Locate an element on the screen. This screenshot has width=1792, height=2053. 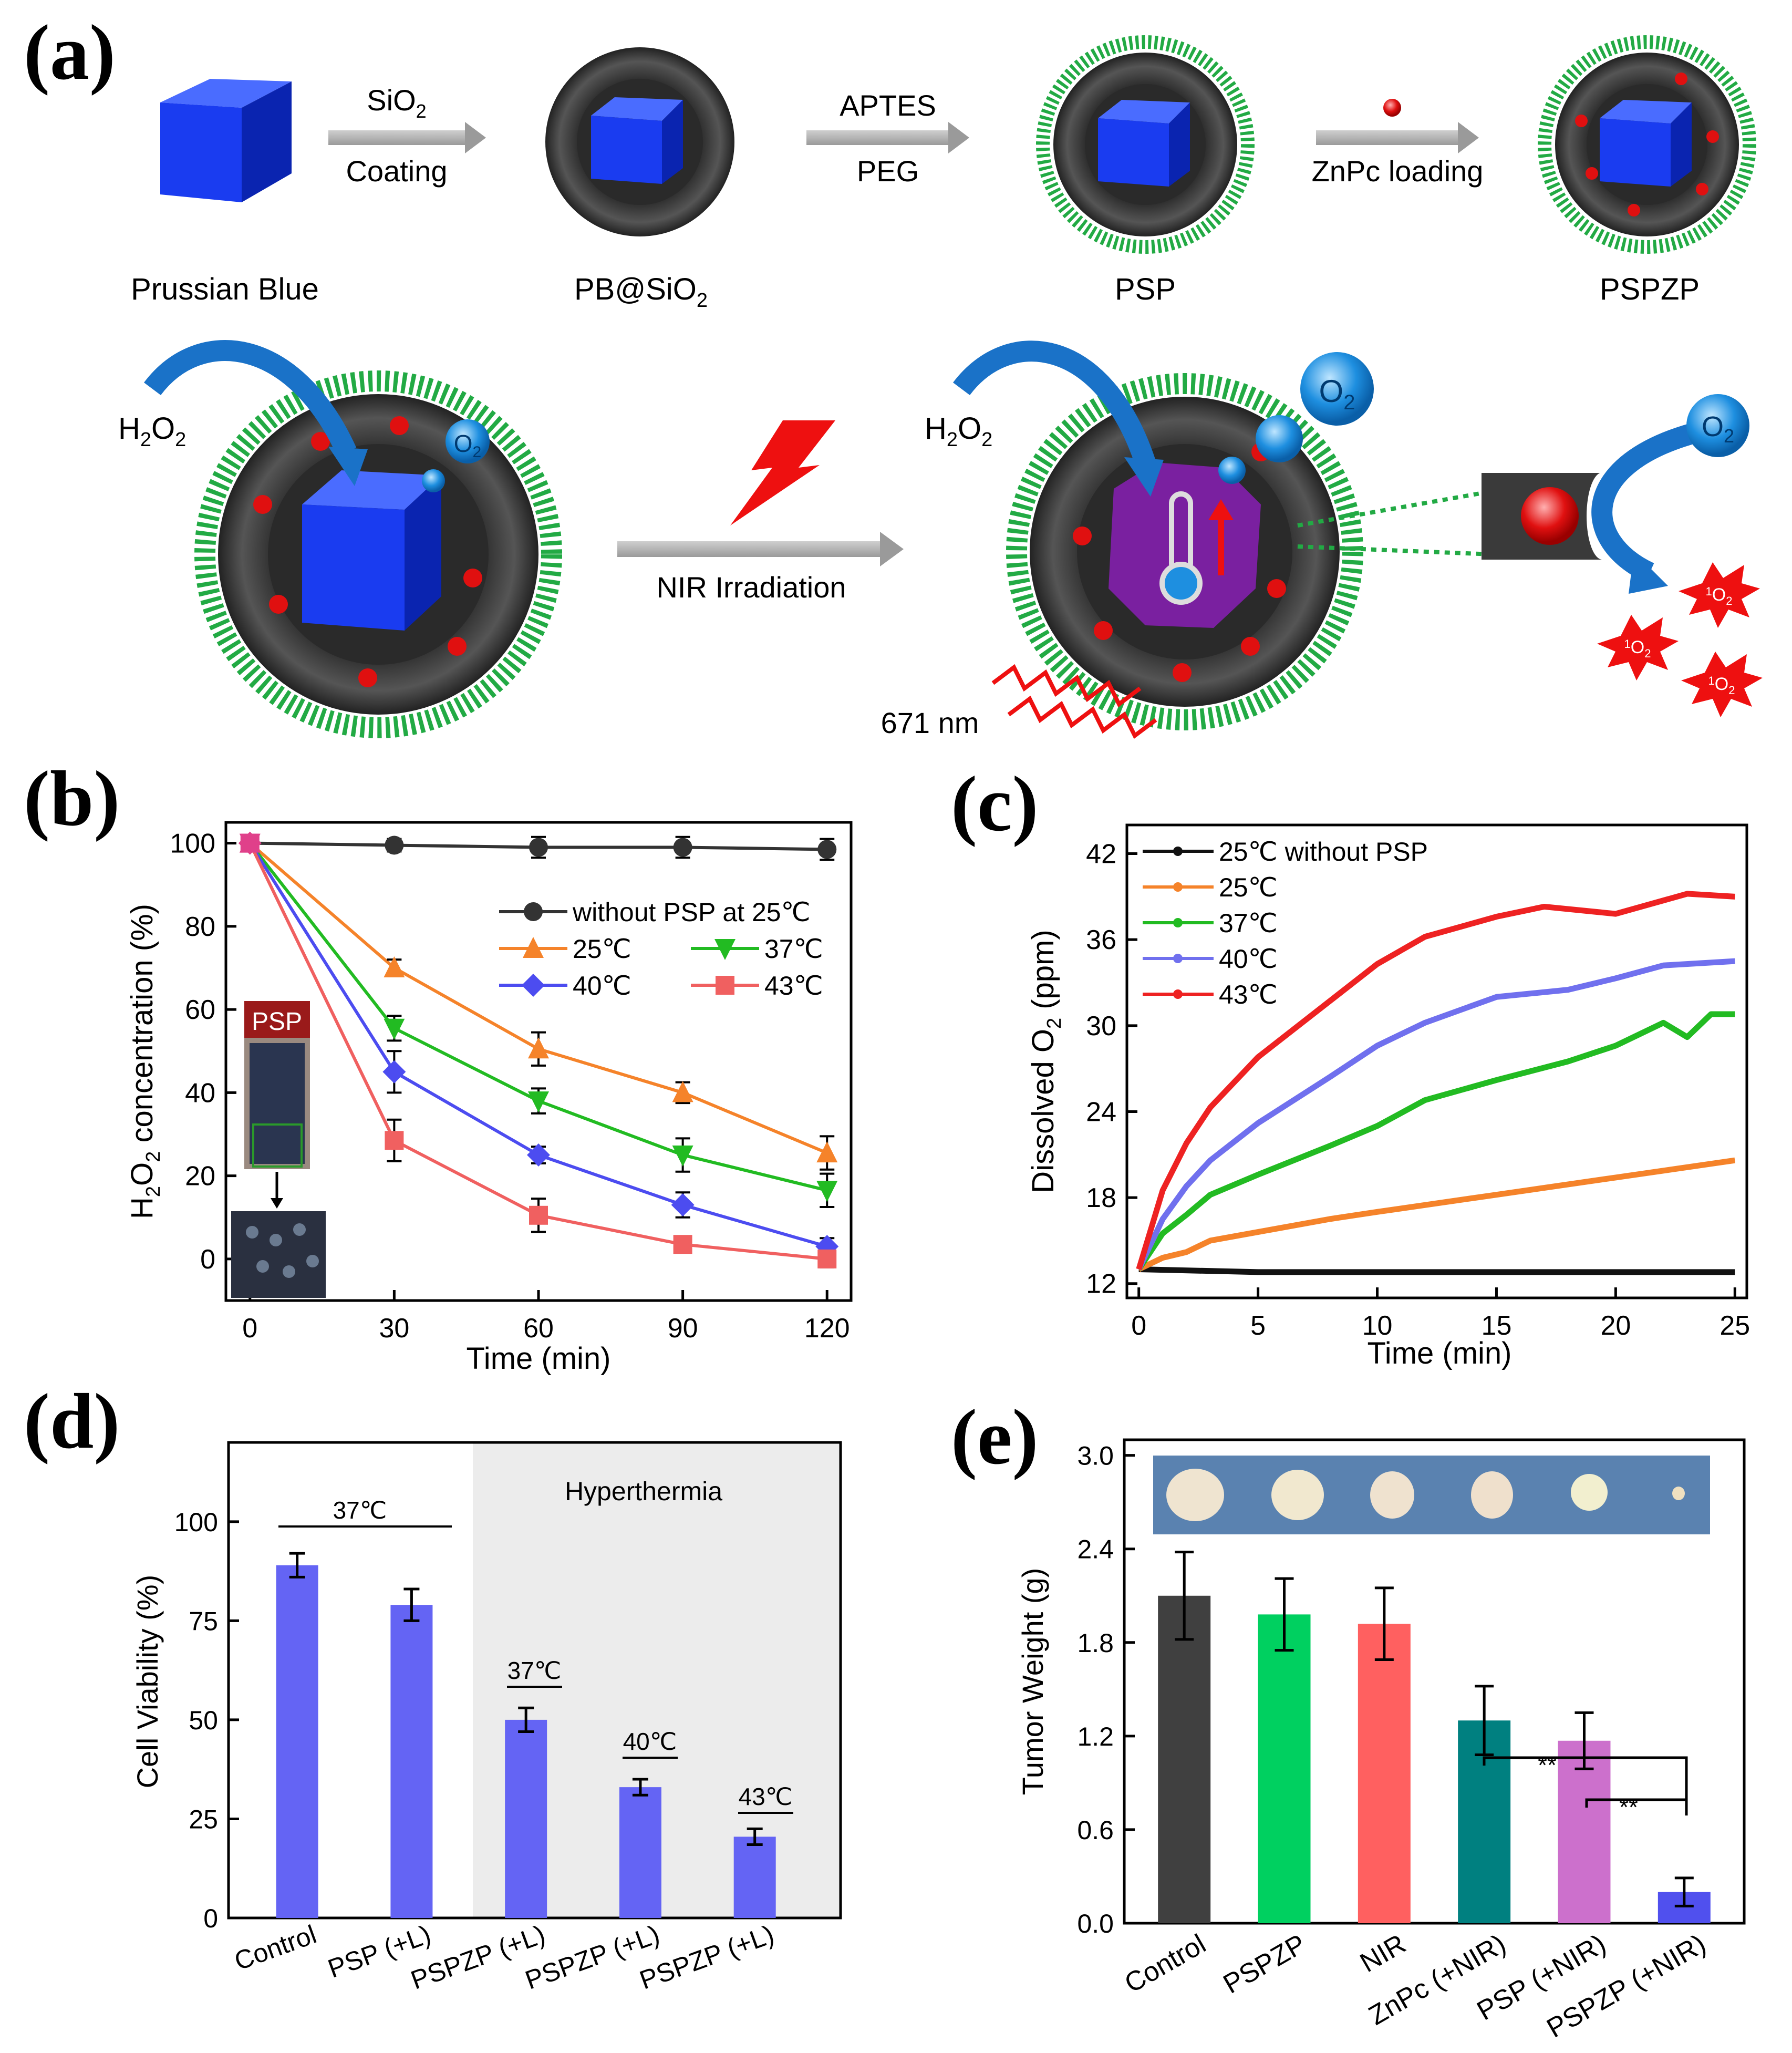
arrow-coating is located at coordinates (407, 137).